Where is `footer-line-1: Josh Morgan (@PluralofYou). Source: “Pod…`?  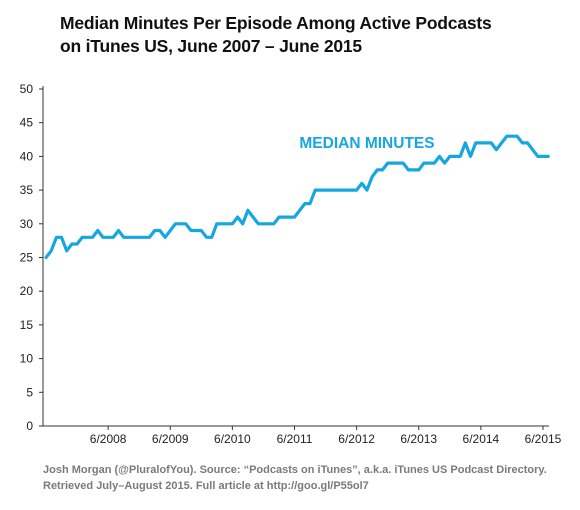
footer-line-1: Josh Morgan (@PluralofYou). Source: “Pod… is located at coordinates (295, 470).